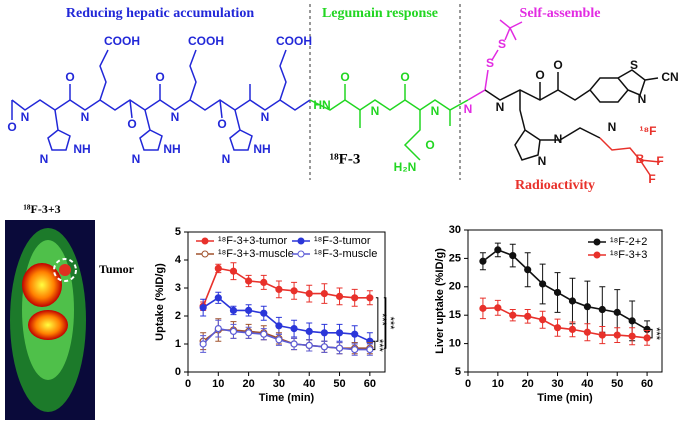 Image resolution: width=680 pixels, height=430 pixels. I want to click on section-title: Self-assemble, so click(560, 13).